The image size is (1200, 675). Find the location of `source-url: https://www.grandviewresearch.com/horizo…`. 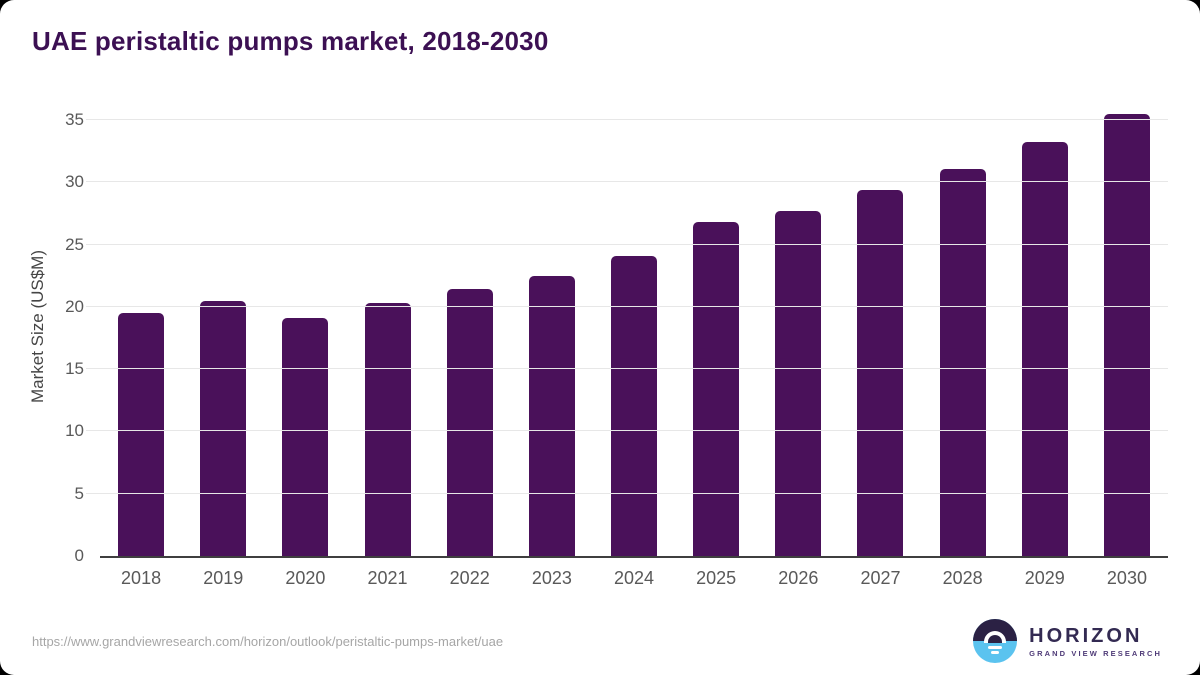

source-url: https://www.grandviewresearch.com/horizo… is located at coordinates (268, 641).